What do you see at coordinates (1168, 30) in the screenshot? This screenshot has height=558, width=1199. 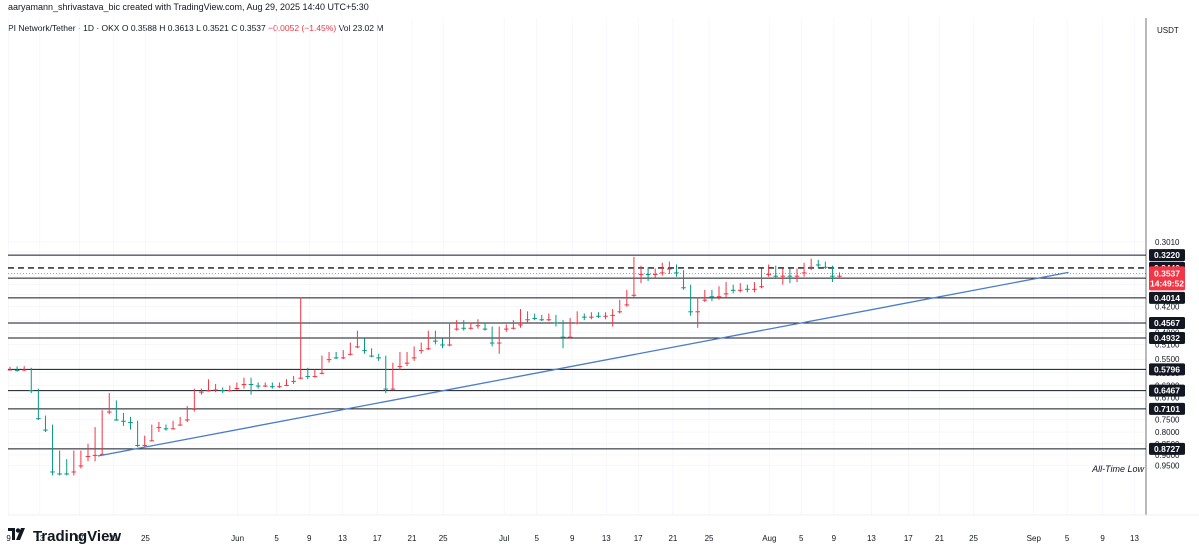 I see `price-axis-unit: USDT` at bounding box center [1168, 30].